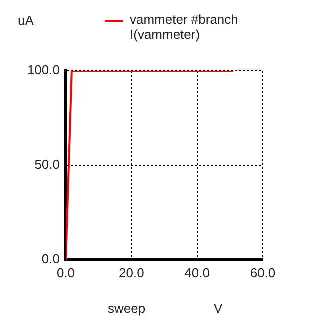 The width and height of the screenshot is (325, 325). I want to click on y-axis-title: uA, so click(26, 20).